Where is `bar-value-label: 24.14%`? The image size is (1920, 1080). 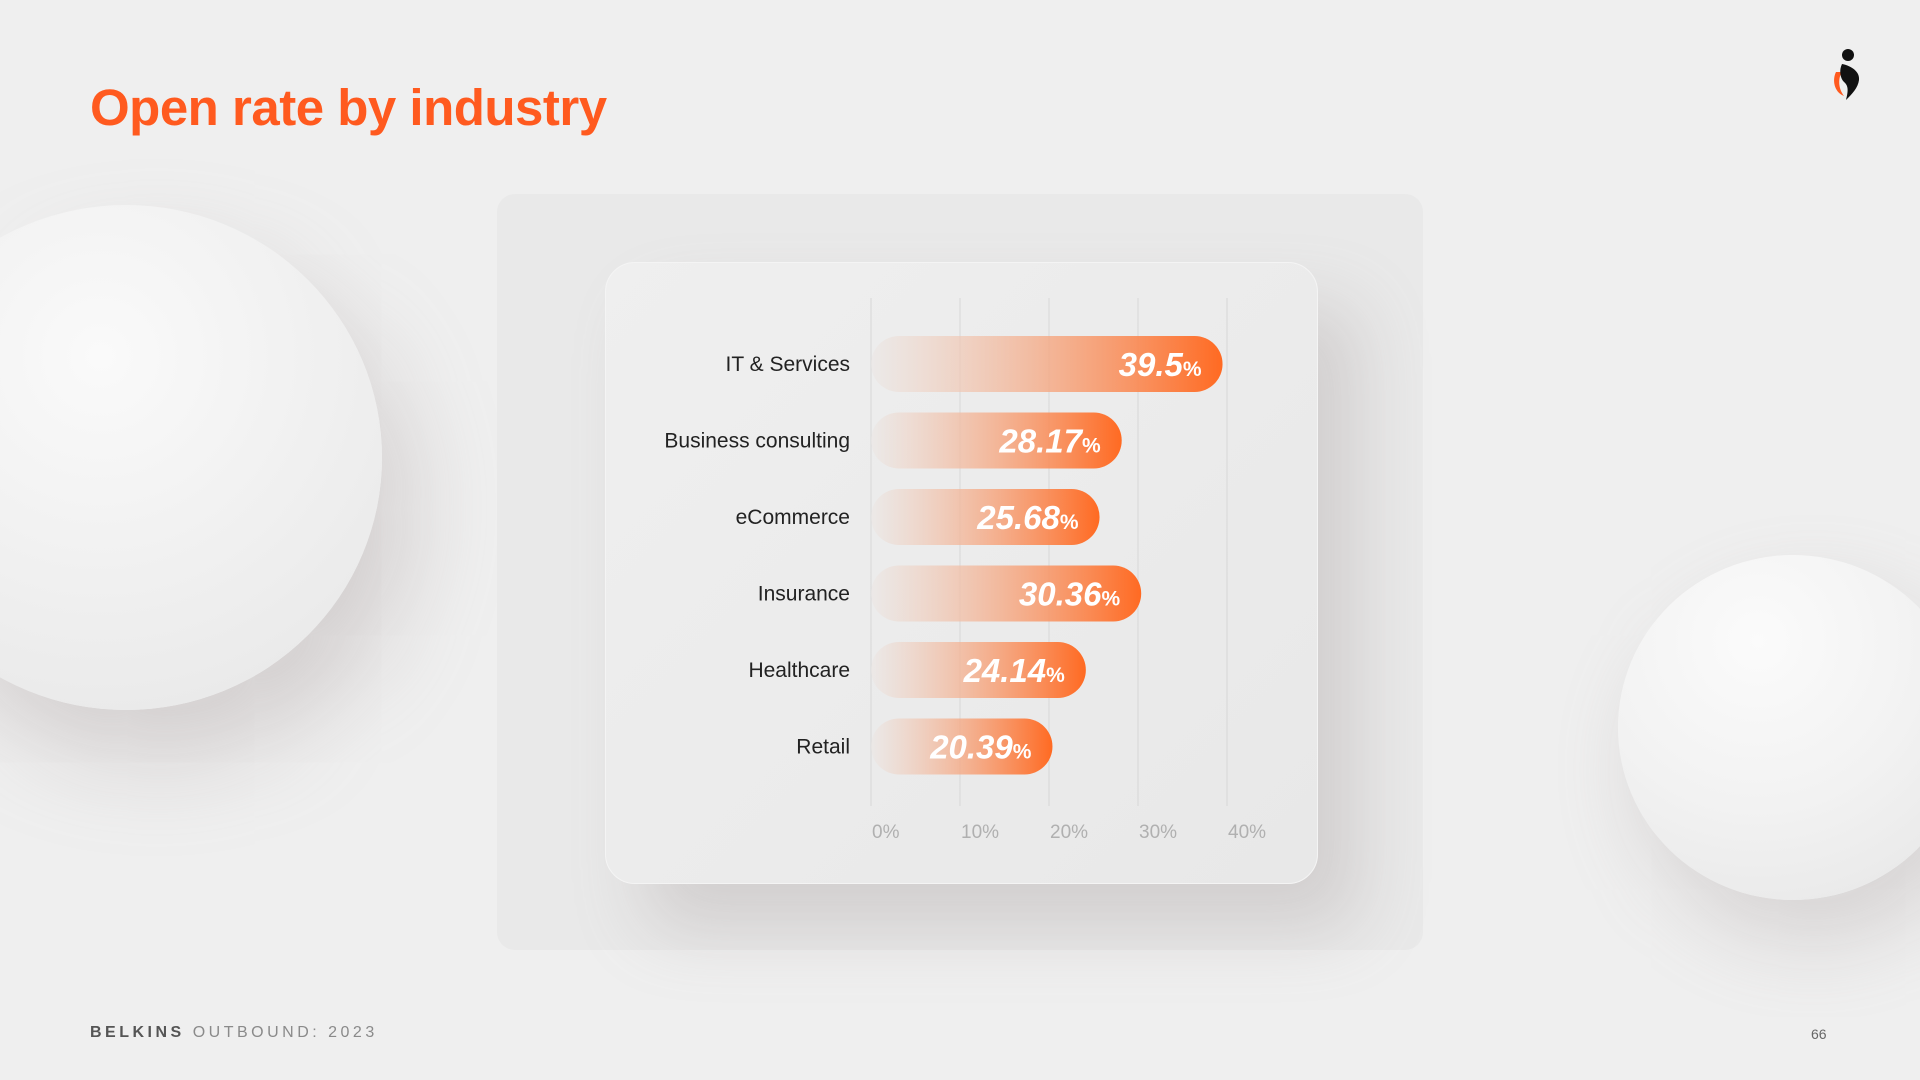 bar-value-label: 24.14% is located at coordinates (1014, 670).